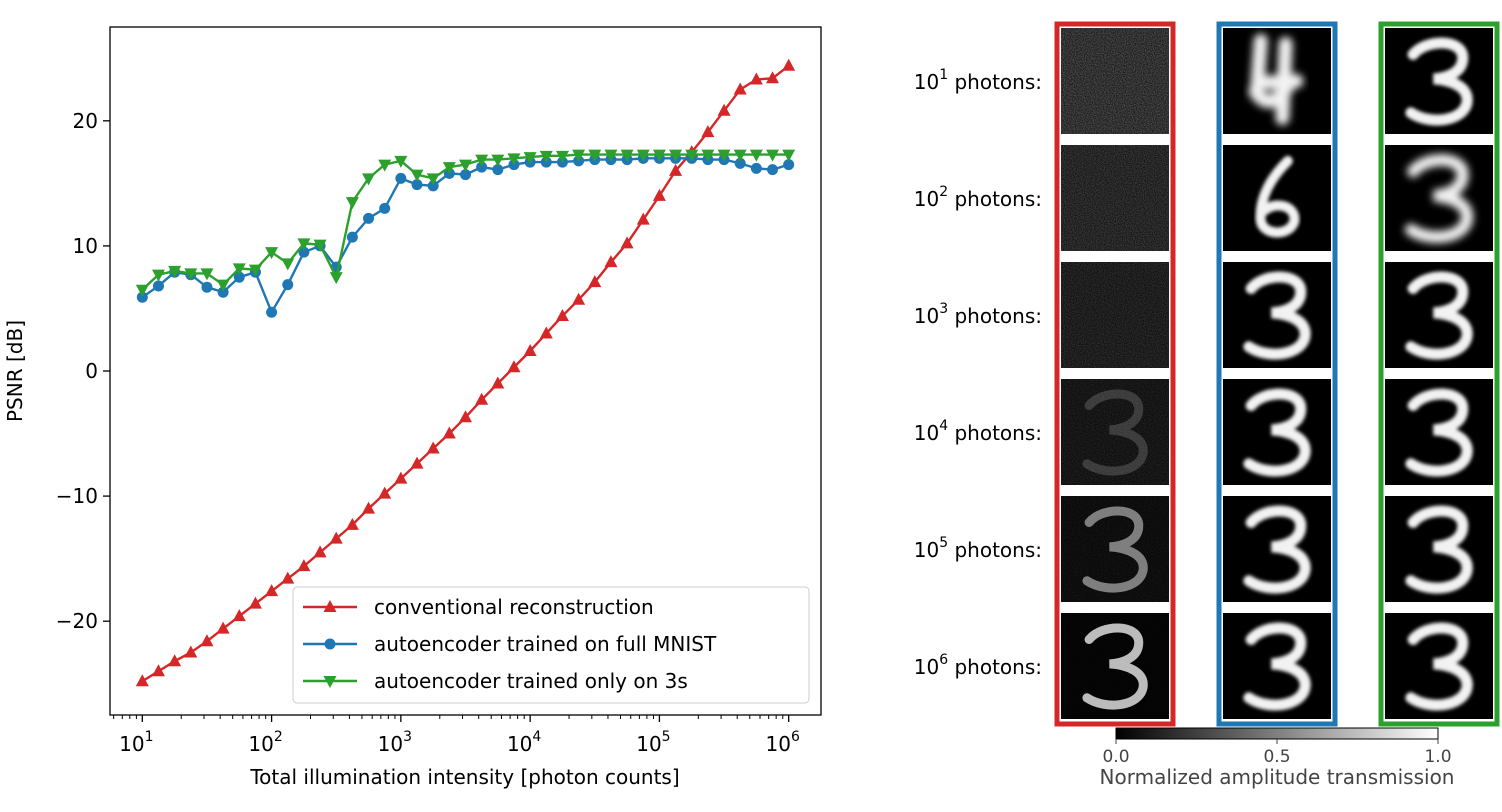 The image size is (1502, 812). I want to click on y-tick-label: −20, so click(77, 621).